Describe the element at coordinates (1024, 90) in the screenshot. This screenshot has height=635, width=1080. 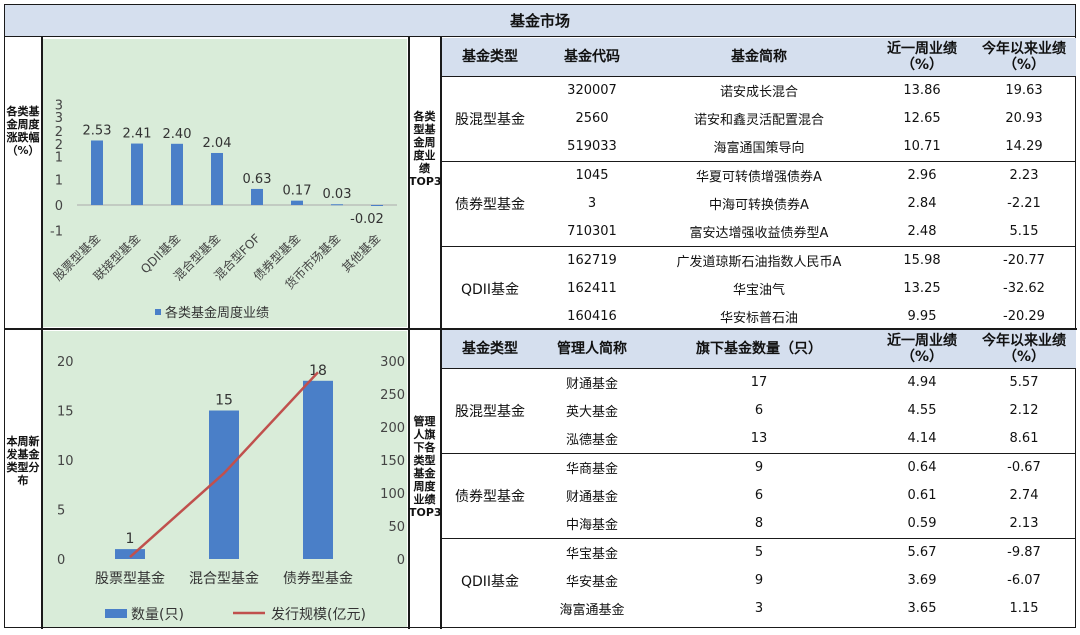
I see `cell-ytd: 19.63` at that location.